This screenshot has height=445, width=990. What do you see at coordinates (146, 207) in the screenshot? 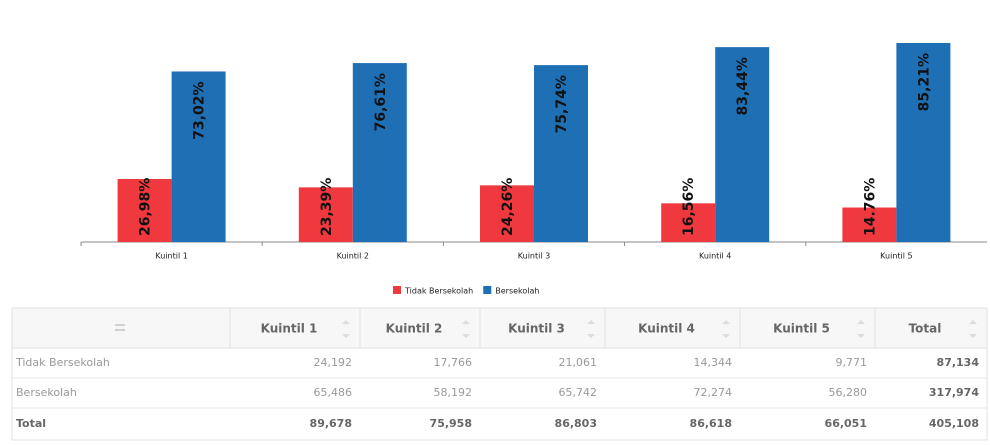
I see `value-label: 26,98%` at bounding box center [146, 207].